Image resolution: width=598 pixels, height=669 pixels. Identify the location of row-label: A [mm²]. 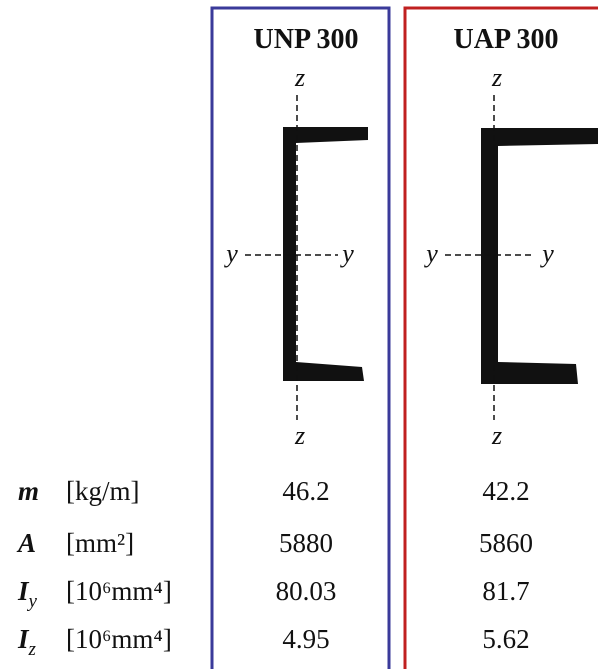
(75, 543).